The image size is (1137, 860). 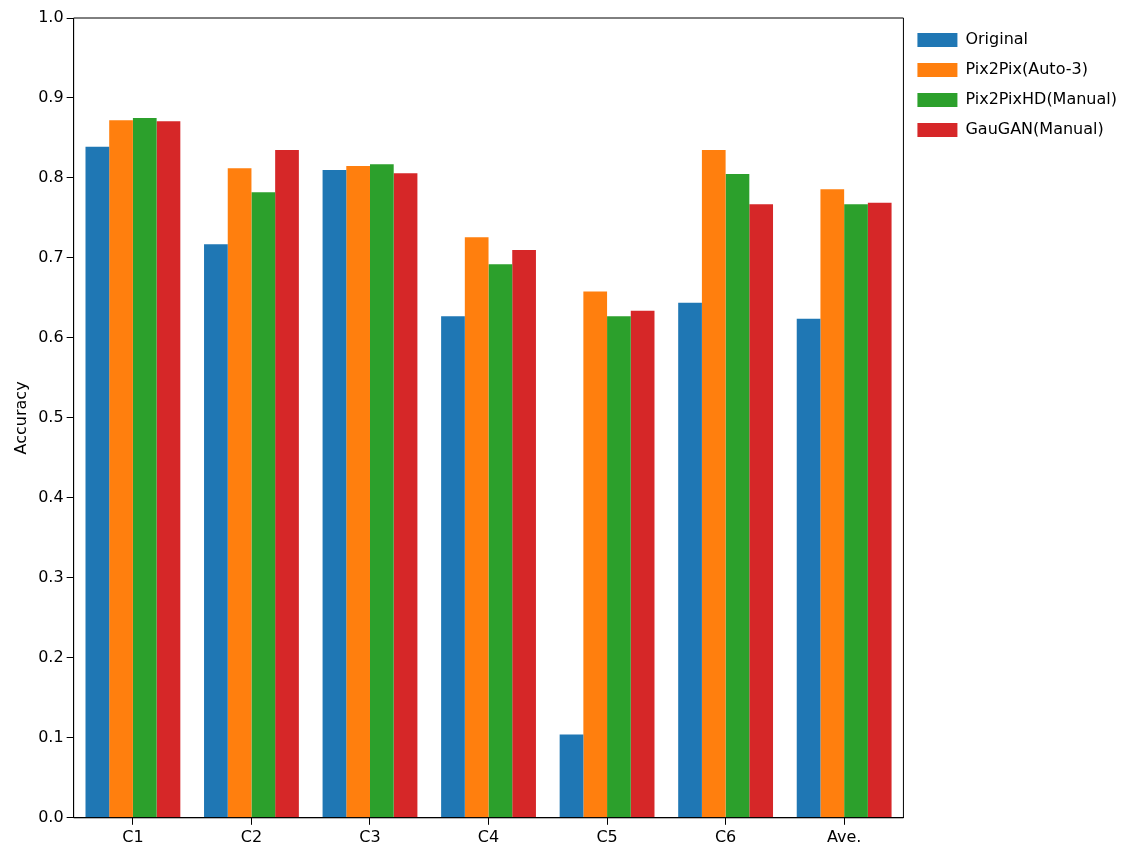 I want to click on y-tick-label: 1.0, so click(x=51, y=17).